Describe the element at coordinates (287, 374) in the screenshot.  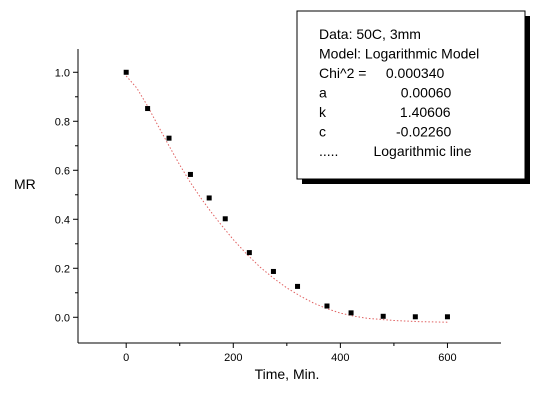
I see `x-axis-title: Time, Min.` at that location.